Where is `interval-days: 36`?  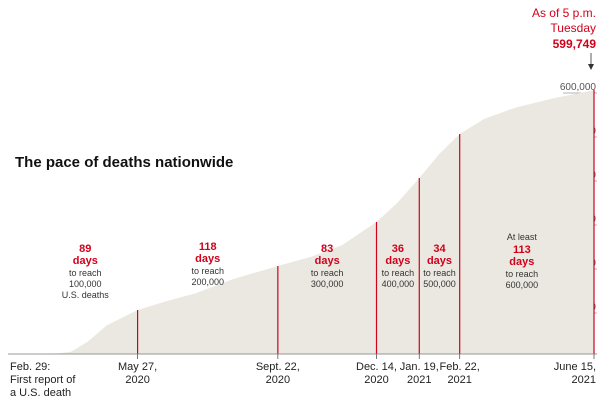
interval-days: 36 is located at coordinates (398, 249).